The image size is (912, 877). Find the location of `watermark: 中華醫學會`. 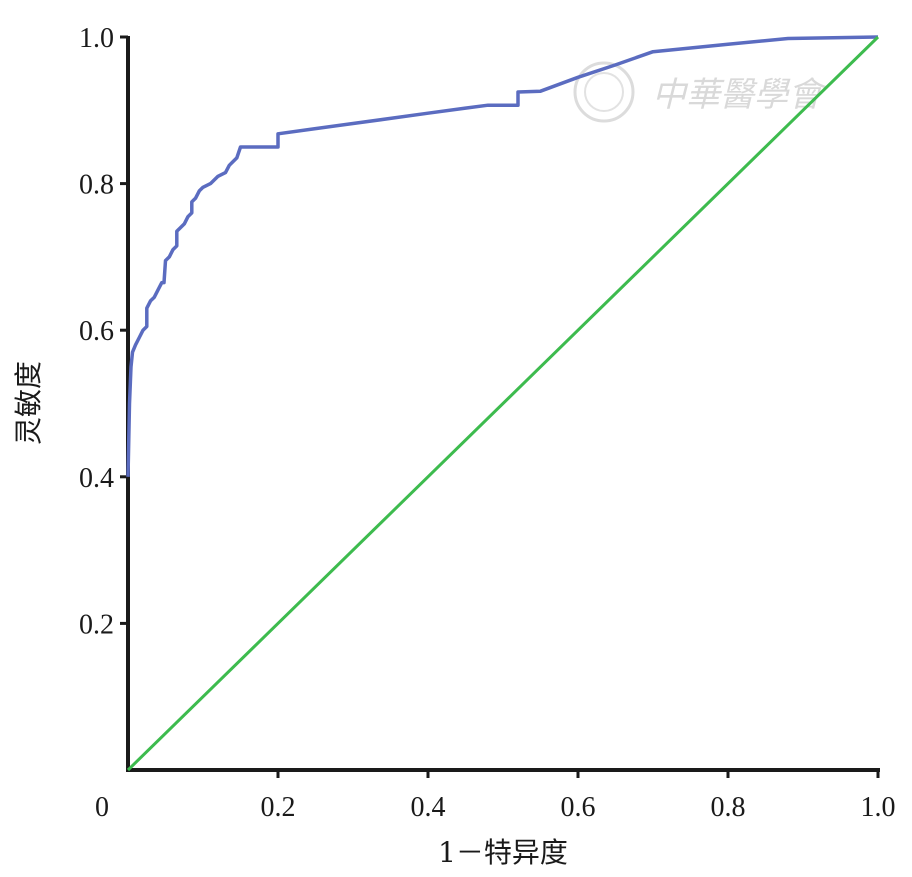

watermark: 中華醫學會 is located at coordinates (700, 92).